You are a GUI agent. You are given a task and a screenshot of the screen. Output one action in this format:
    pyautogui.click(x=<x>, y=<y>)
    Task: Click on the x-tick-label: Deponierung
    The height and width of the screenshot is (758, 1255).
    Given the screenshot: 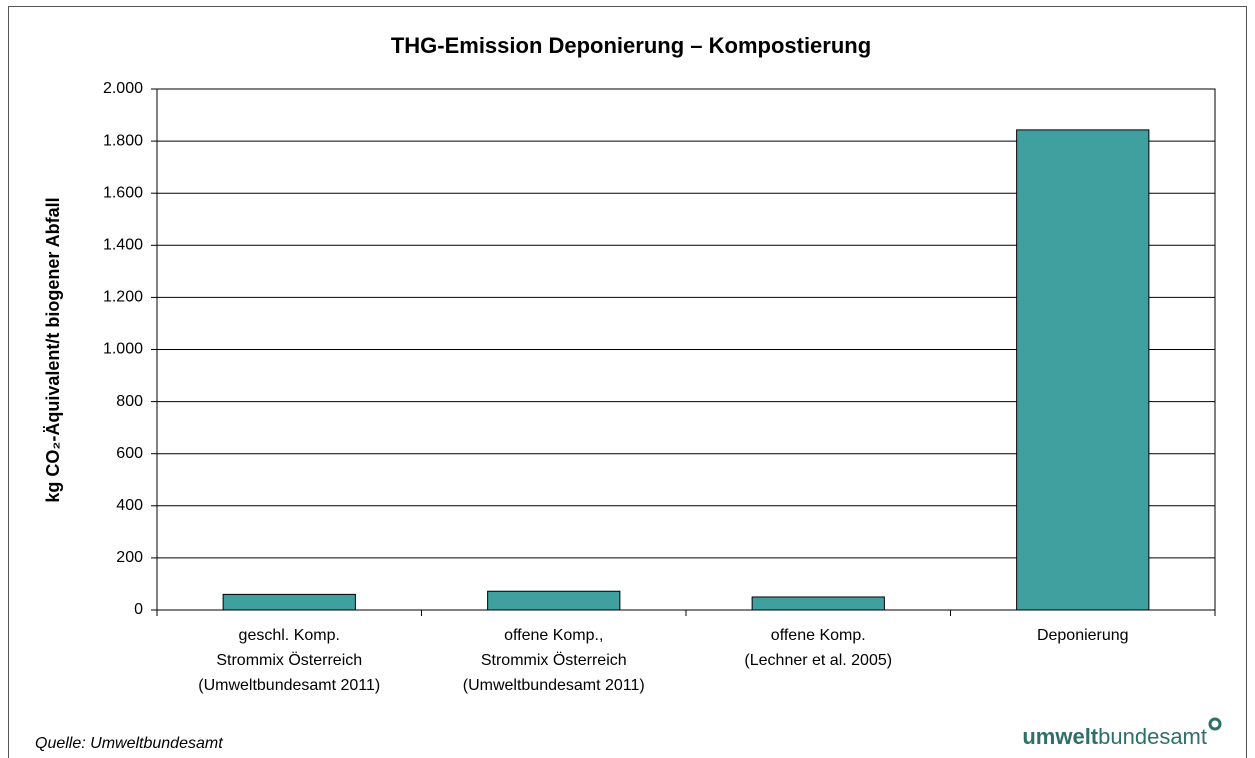 What is the action you would take?
    pyautogui.click(x=1083, y=635)
    